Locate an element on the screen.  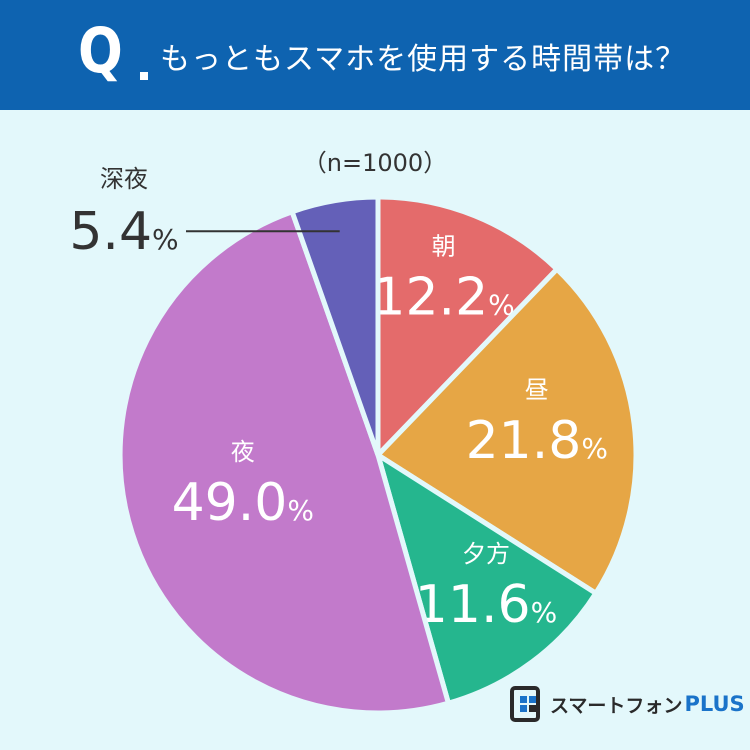
logo-icon is located at coordinates (525, 704).